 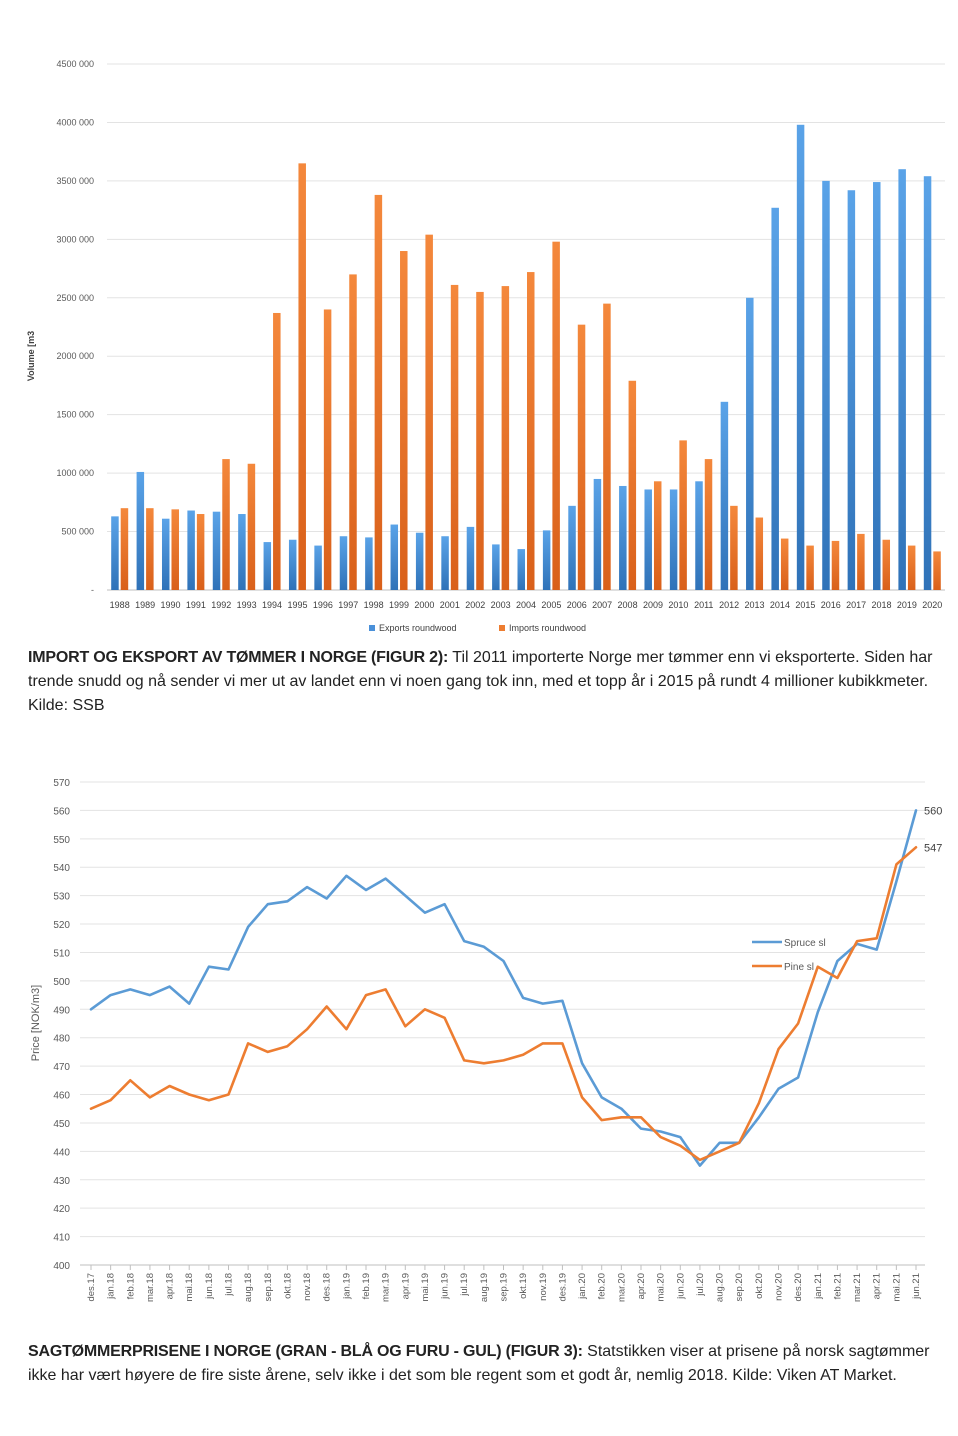 I want to click on x-tick-label: 2005, so click(x=551, y=605).